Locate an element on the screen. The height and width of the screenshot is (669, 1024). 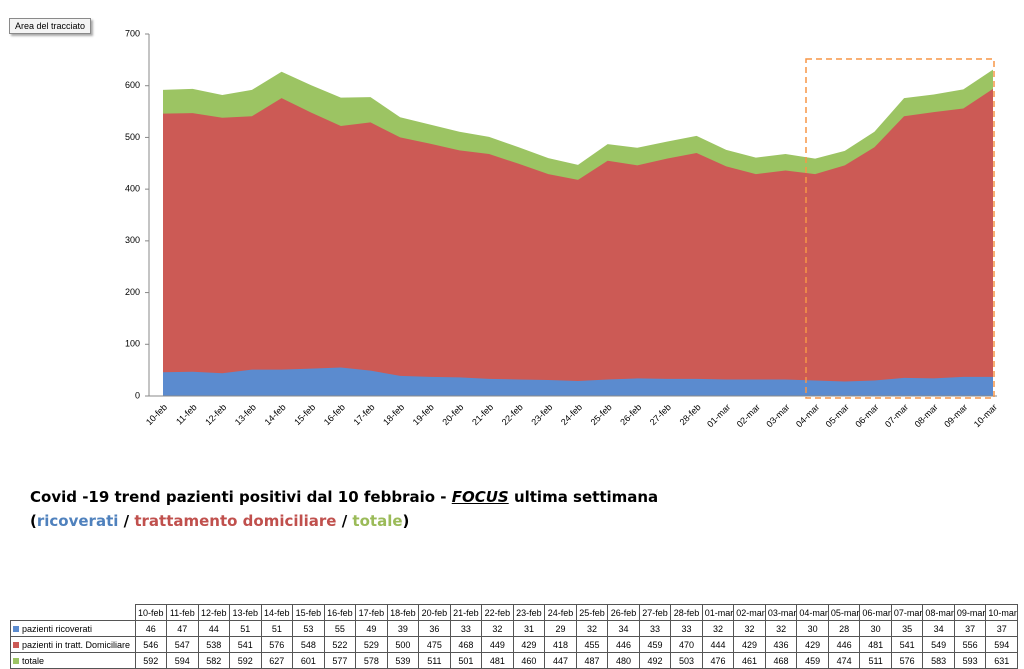
caption-focus: FOCUS is located at coordinates (480, 497).